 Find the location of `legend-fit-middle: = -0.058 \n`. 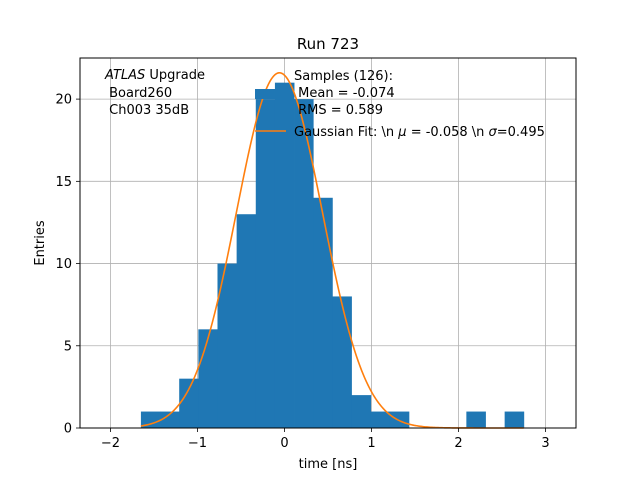

legend-fit-middle: = -0.058 \n is located at coordinates (448, 132).